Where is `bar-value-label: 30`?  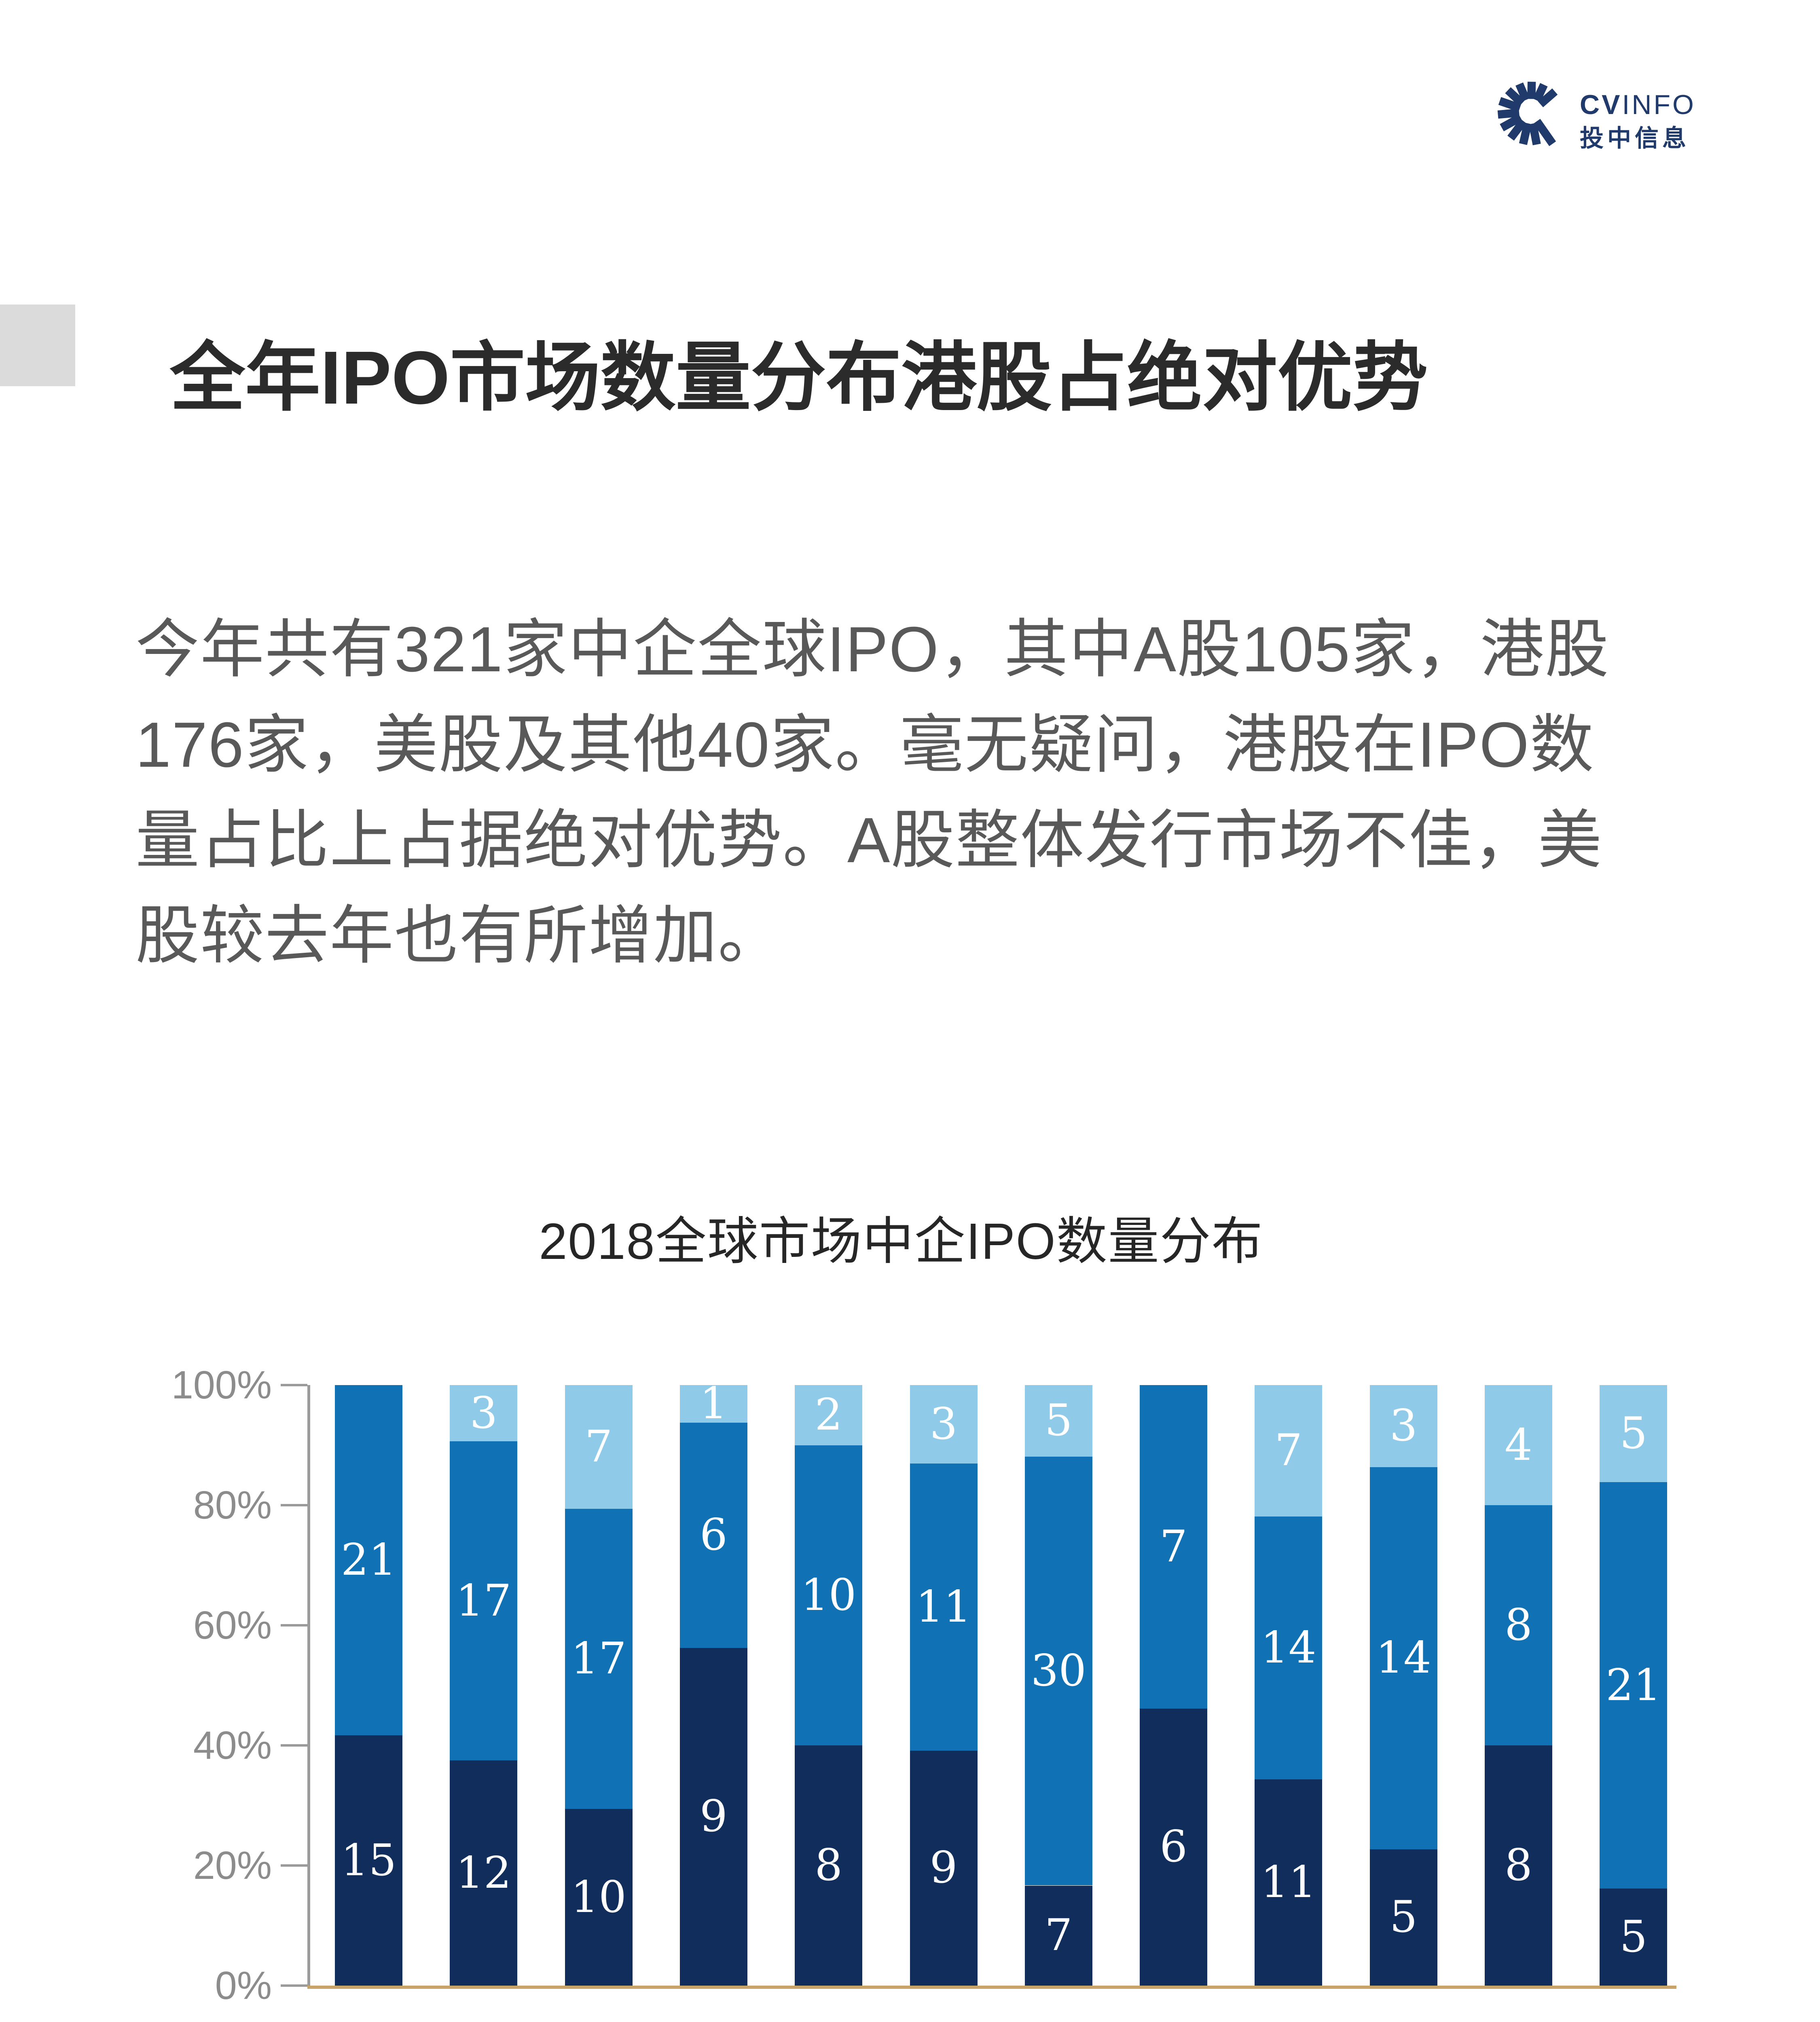 bar-value-label: 30 is located at coordinates (1059, 1671).